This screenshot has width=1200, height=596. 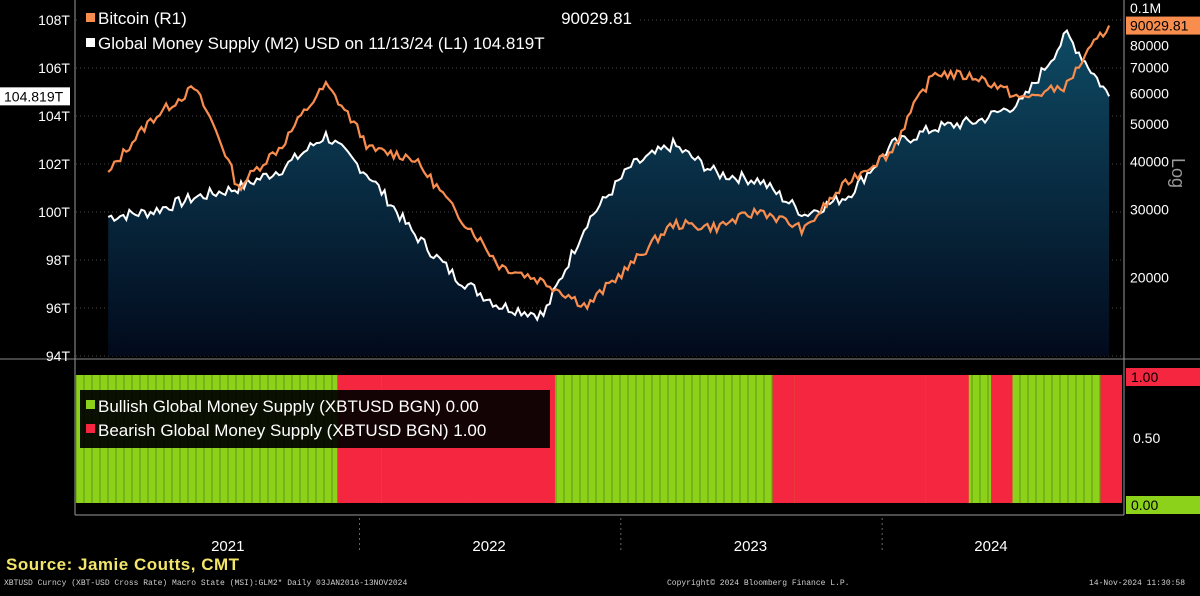 What do you see at coordinates (90, 428) in the screenshot?
I see `bearish-legend-swatch` at bounding box center [90, 428].